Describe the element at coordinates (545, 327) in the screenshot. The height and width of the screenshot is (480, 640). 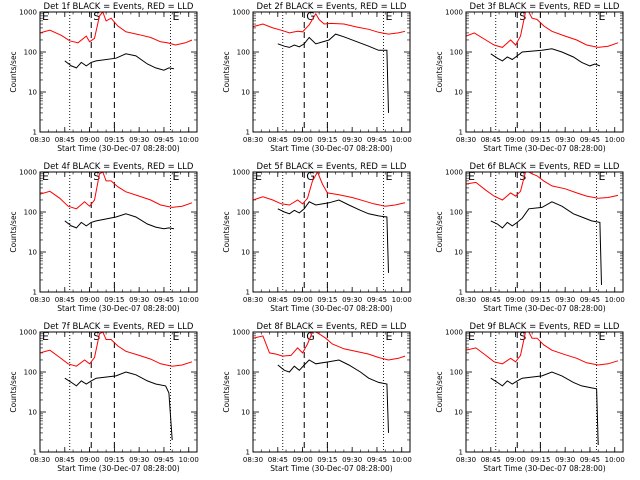
I see `chart-title: Det 9f BLACK = Events, RED = LLD` at that location.